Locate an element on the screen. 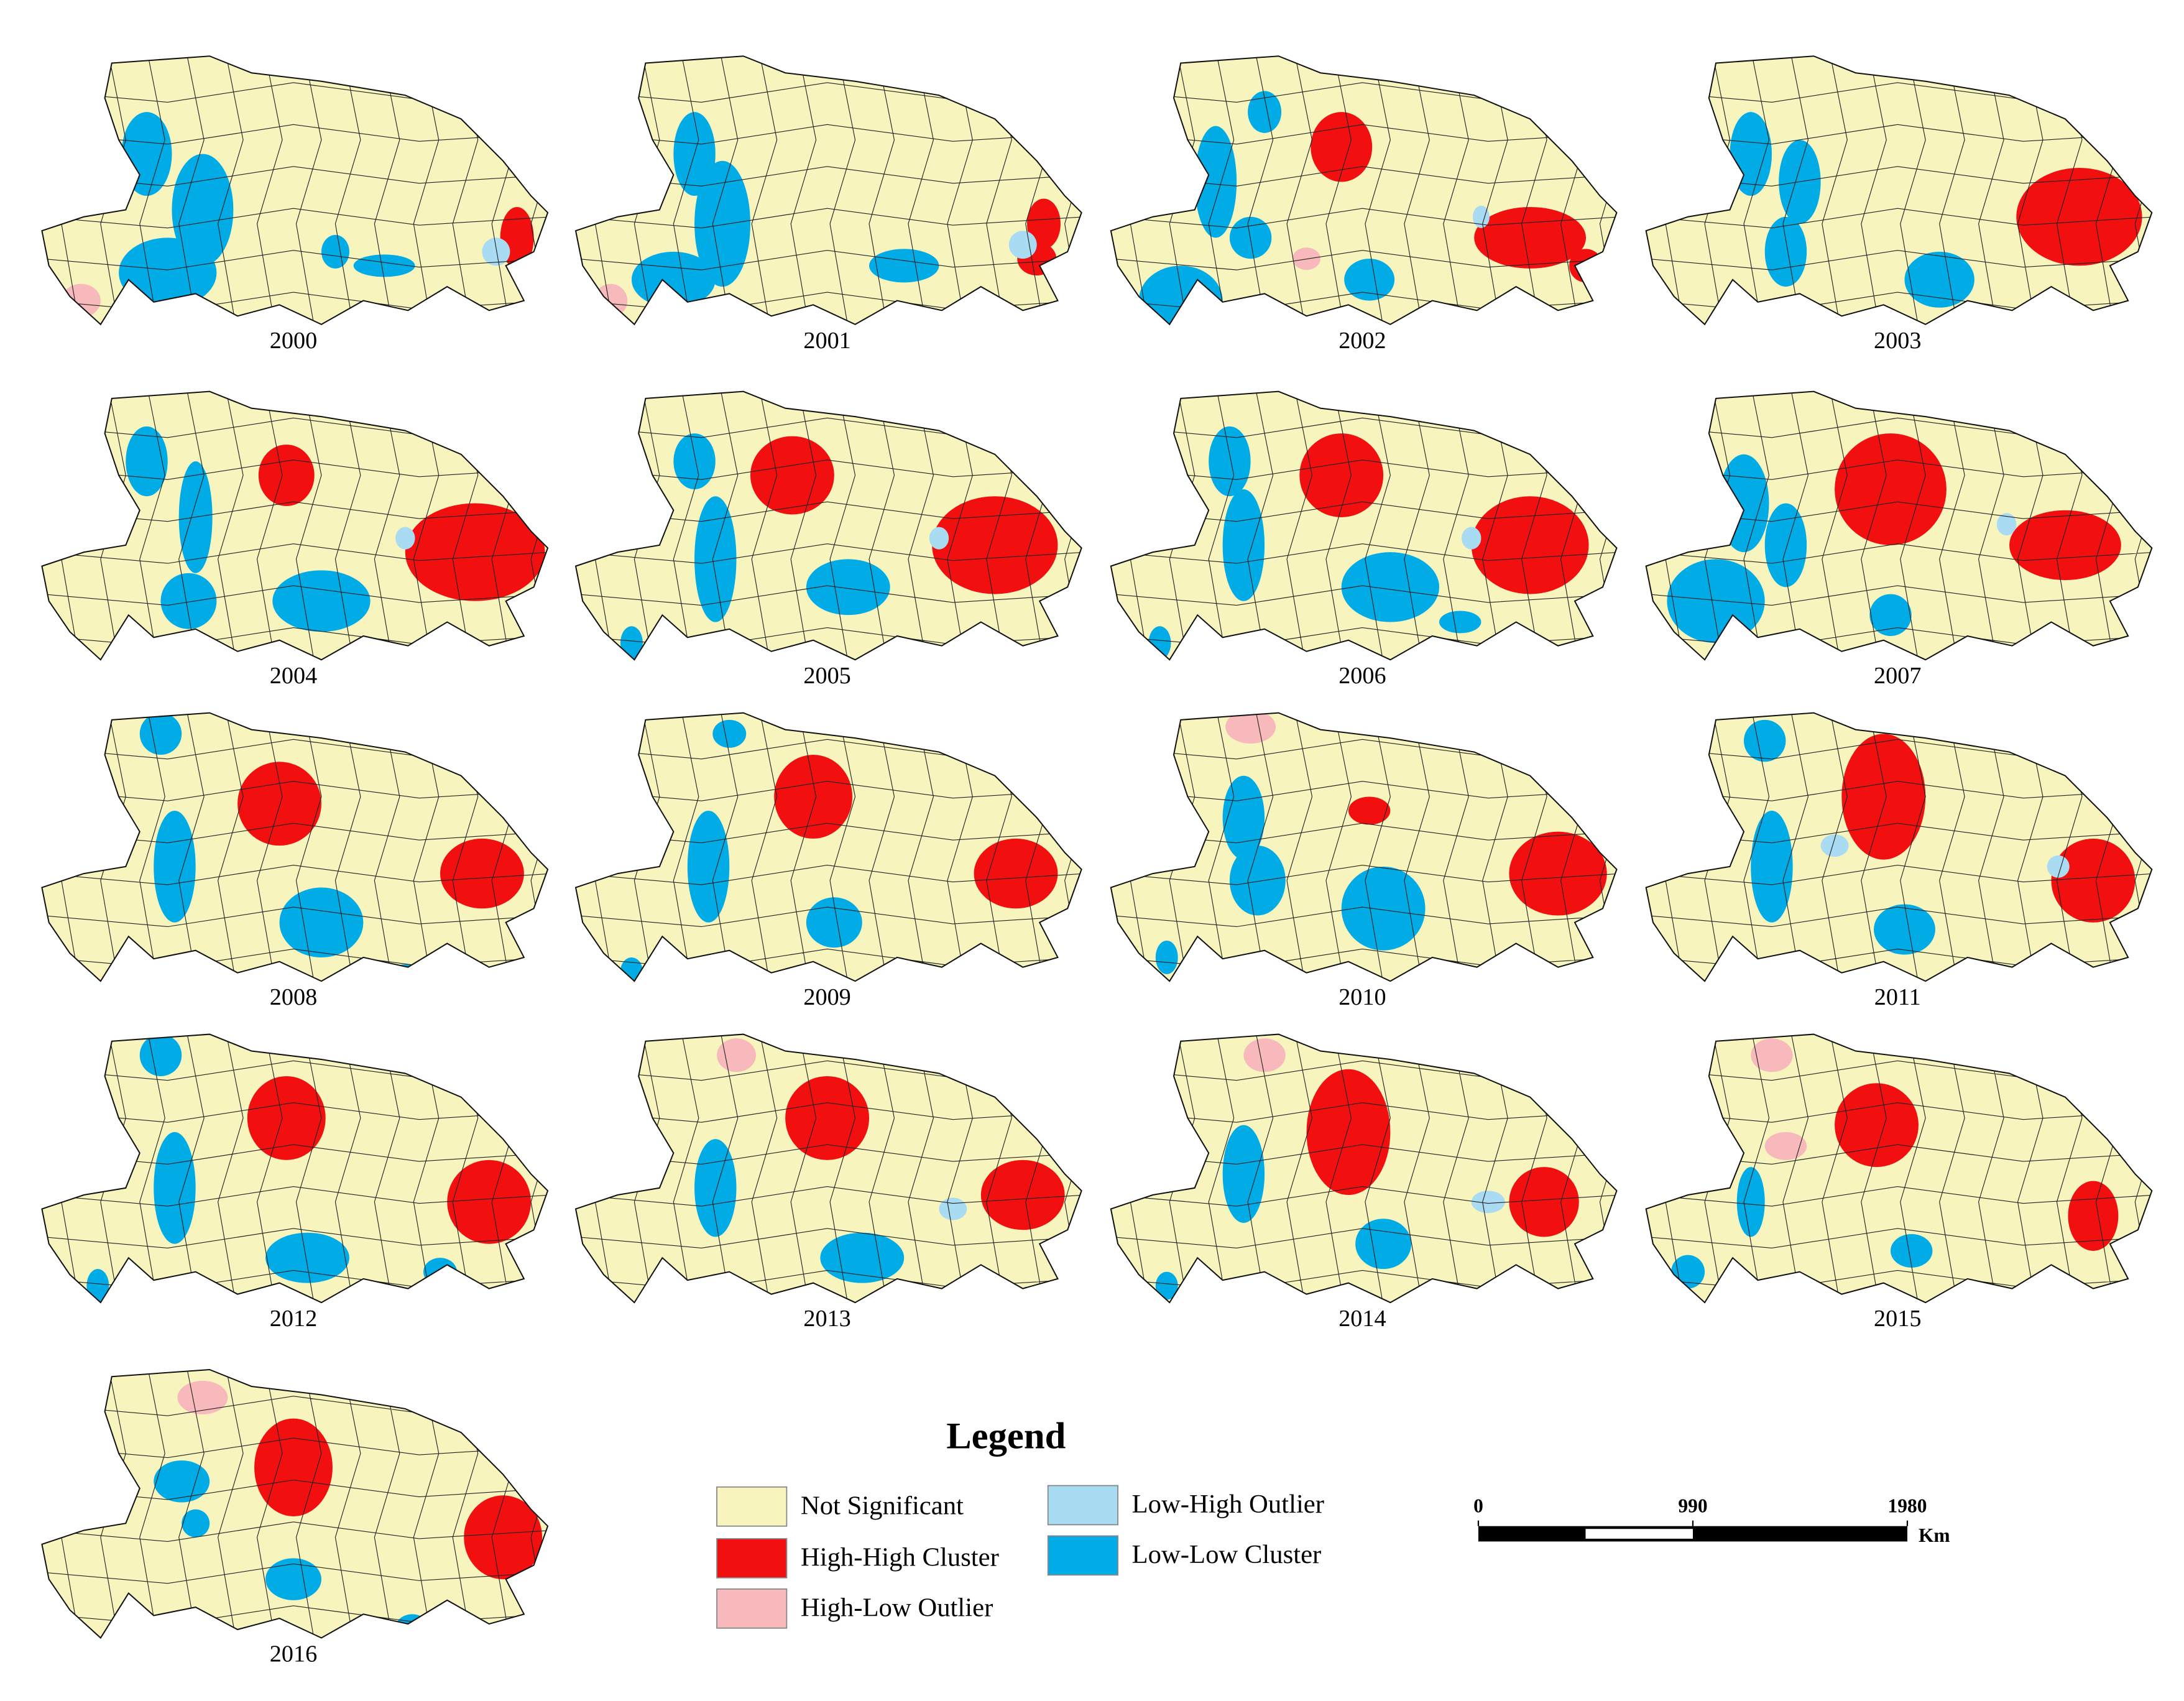 The width and height of the screenshot is (2184, 1701). legend-title: Legend is located at coordinates (1006, 1436).